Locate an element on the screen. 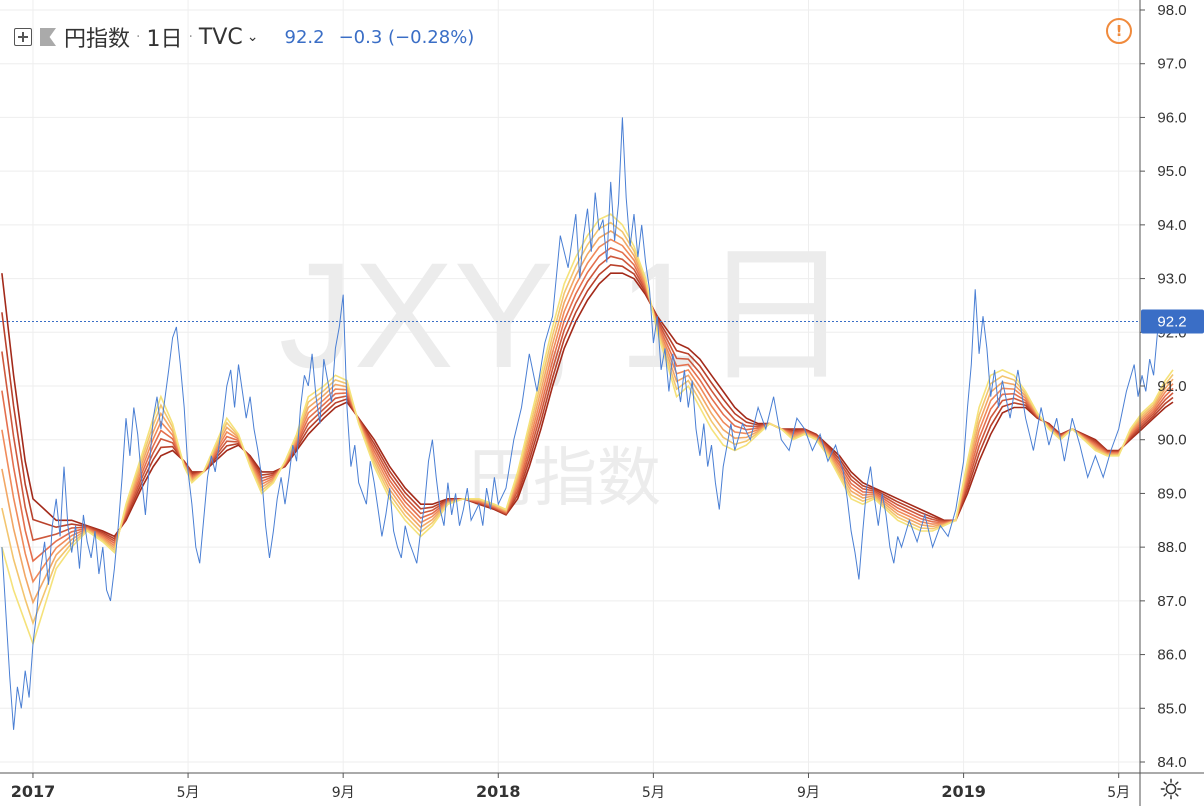 Image resolution: width=1204 pixels, height=806 pixels. change-value: −0.3 (−0.28%) is located at coordinates (406, 37).